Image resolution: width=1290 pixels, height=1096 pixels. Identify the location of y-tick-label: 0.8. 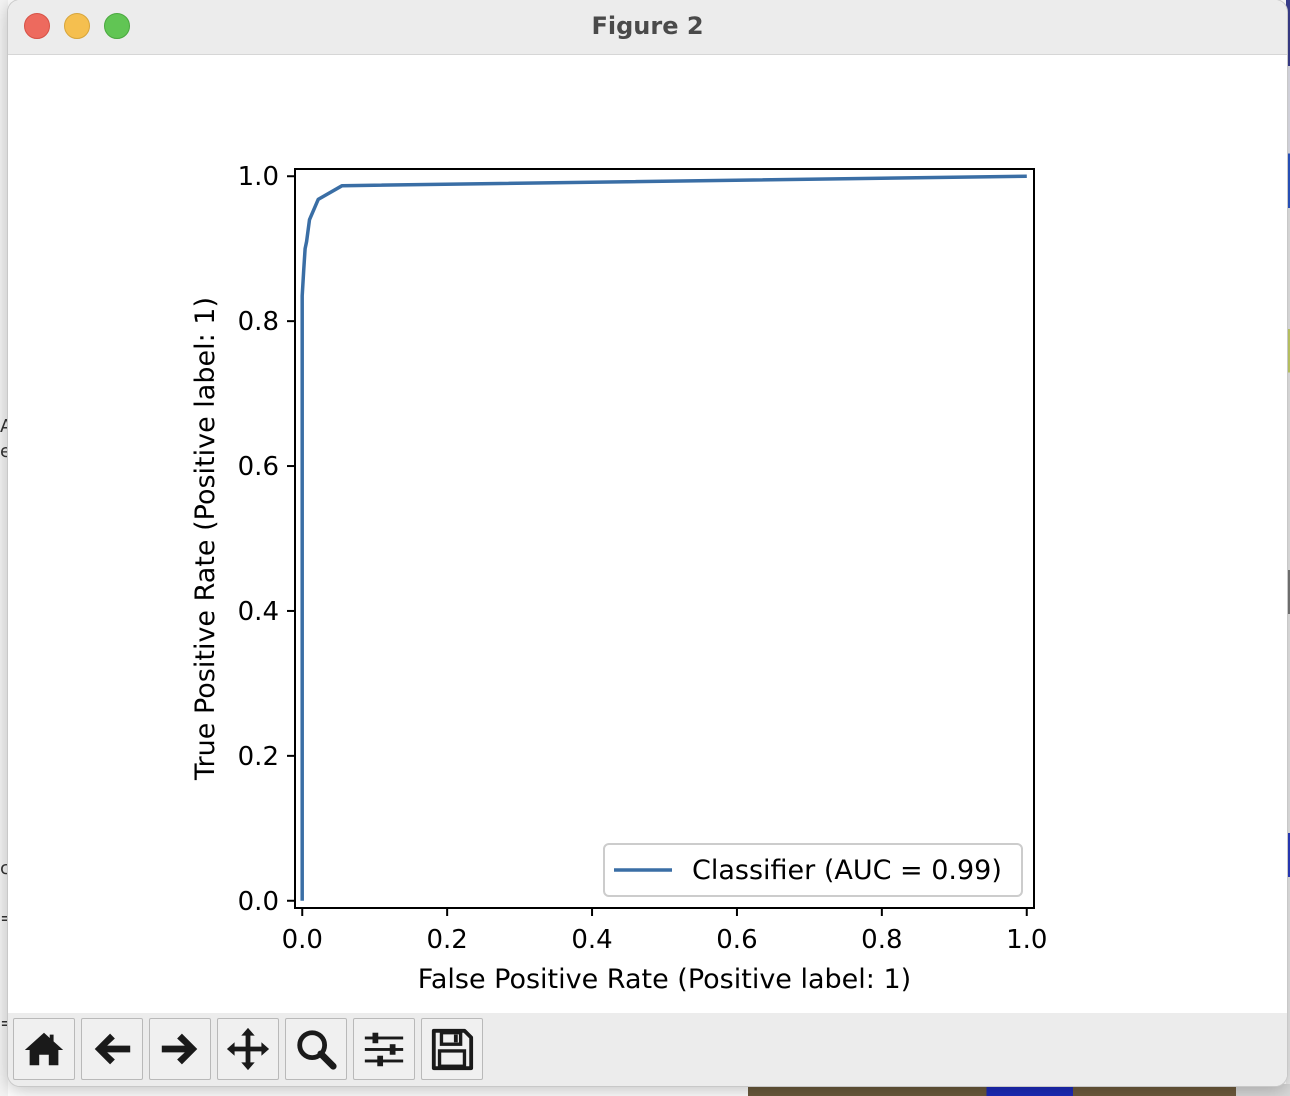
(258, 322).